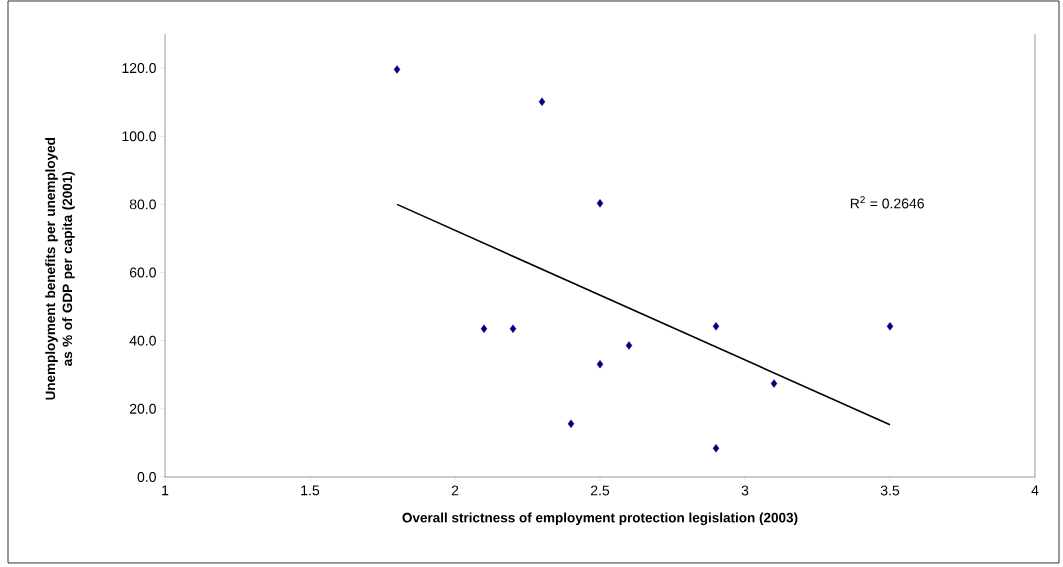 This screenshot has width=1063, height=567. I want to click on y-tick-label: 40.0, so click(142, 340).